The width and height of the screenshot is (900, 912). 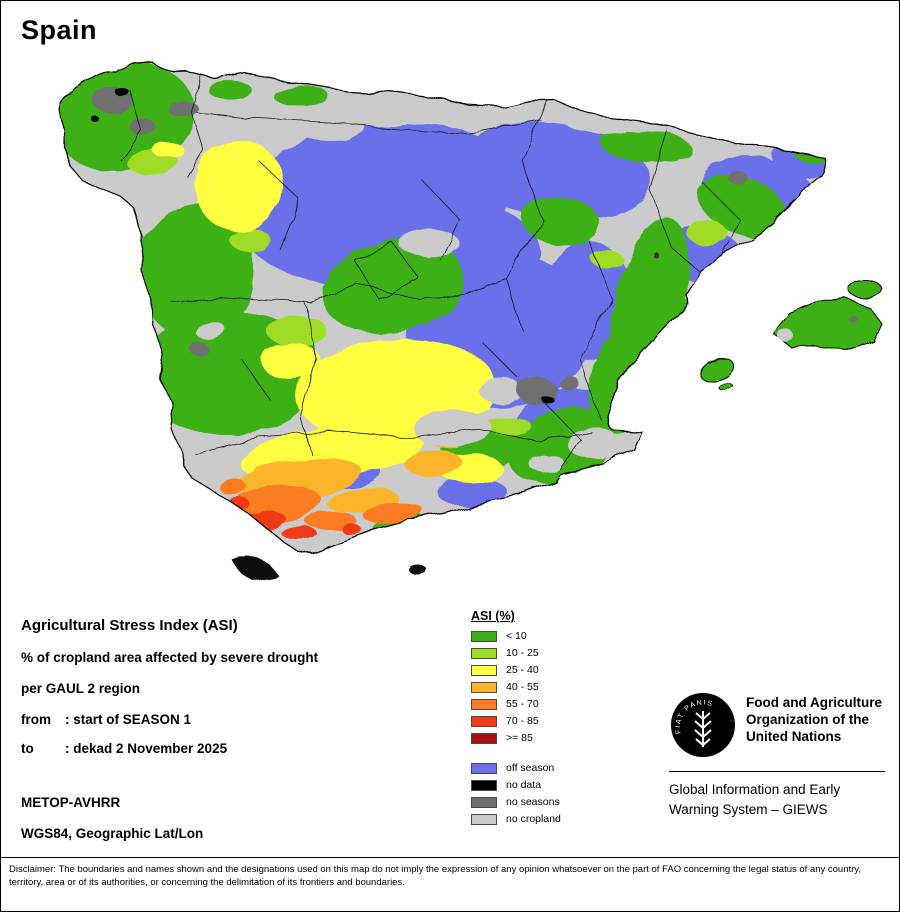 I want to click on legend-label: no data, so click(x=524, y=785).